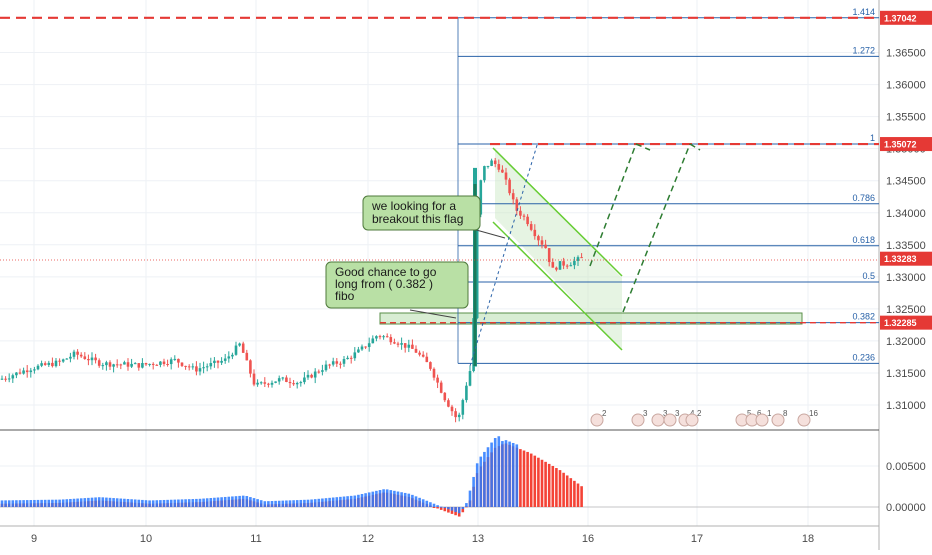 The width and height of the screenshot is (932, 555). What do you see at coordinates (386, 272) in the screenshot?
I see `fibo-note-line-1: Good chance to go` at bounding box center [386, 272].